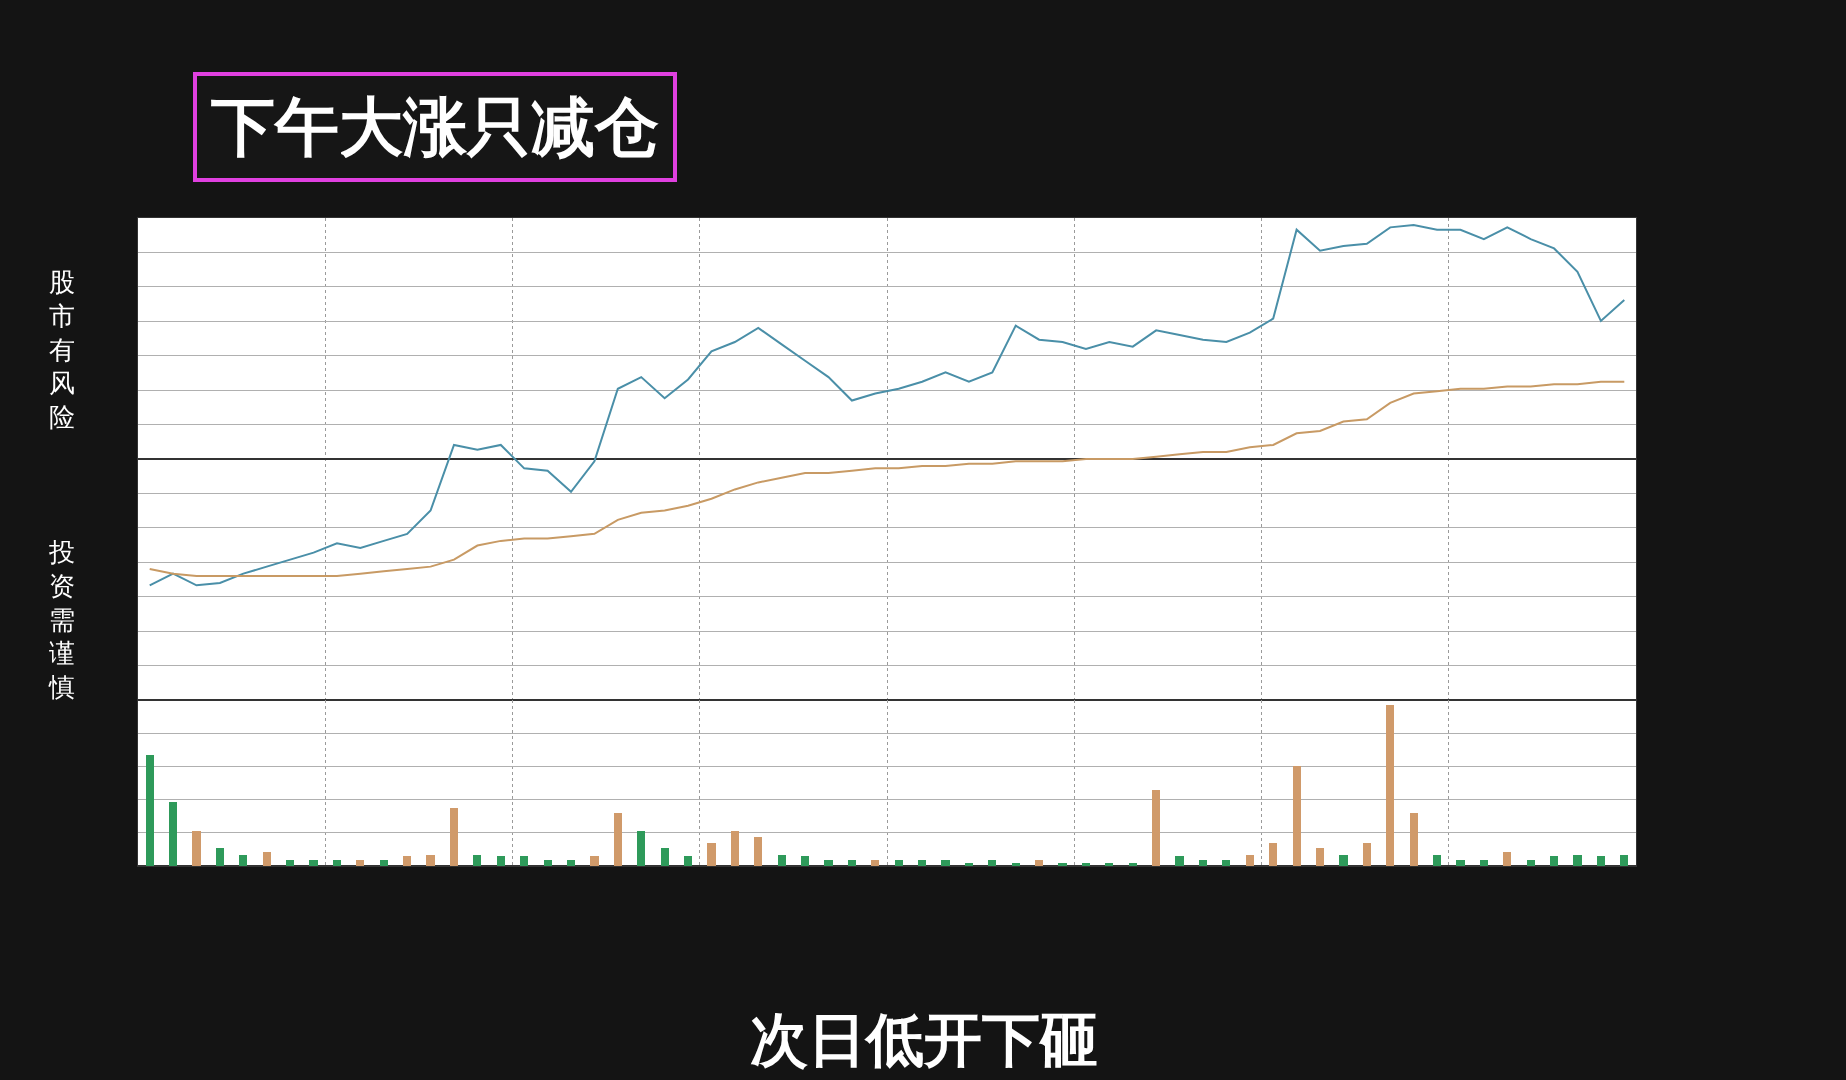 Image resolution: width=1846 pixels, height=1080 pixels. I want to click on text: 投资需谨慎, so click(61, 620).